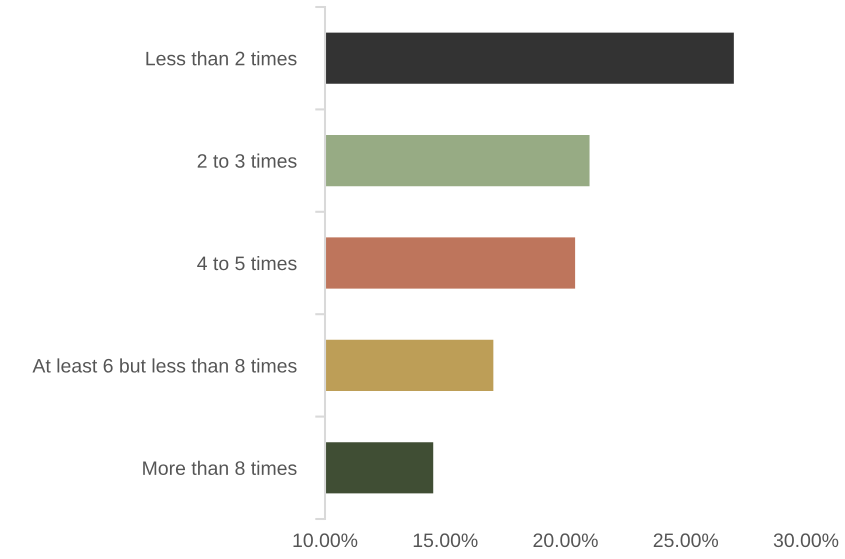  I want to click on y-tick-label: Less than 2 times, so click(221, 58).